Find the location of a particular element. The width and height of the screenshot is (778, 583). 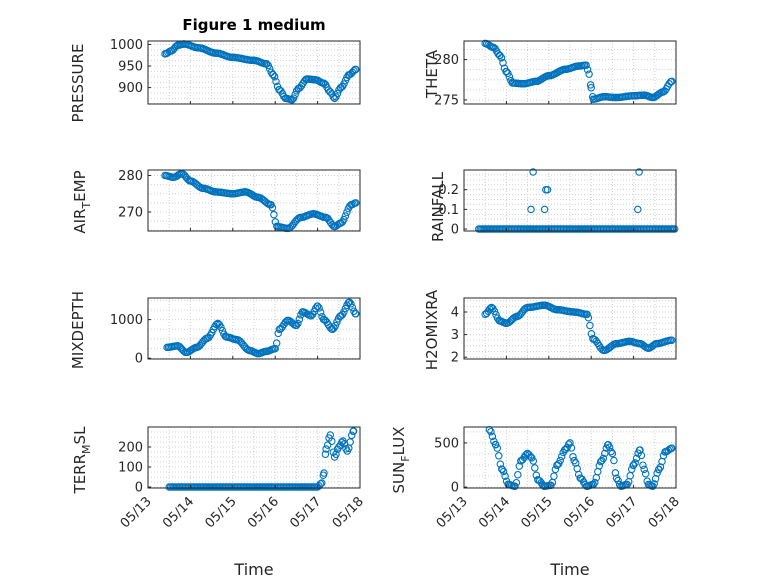

subplot-pressure: 900 950 1000 PRESSURE Figure 1 medium is located at coordinates (215, 69).